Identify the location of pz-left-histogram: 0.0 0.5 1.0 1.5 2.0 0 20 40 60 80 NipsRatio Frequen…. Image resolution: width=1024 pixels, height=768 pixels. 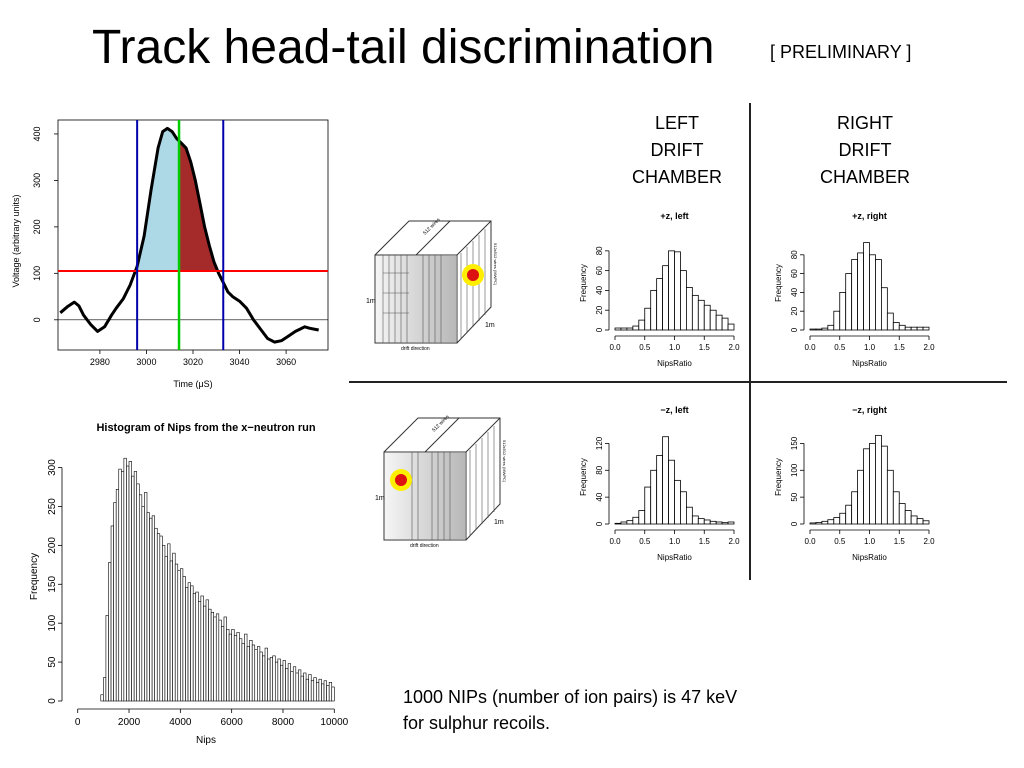
(659, 289).